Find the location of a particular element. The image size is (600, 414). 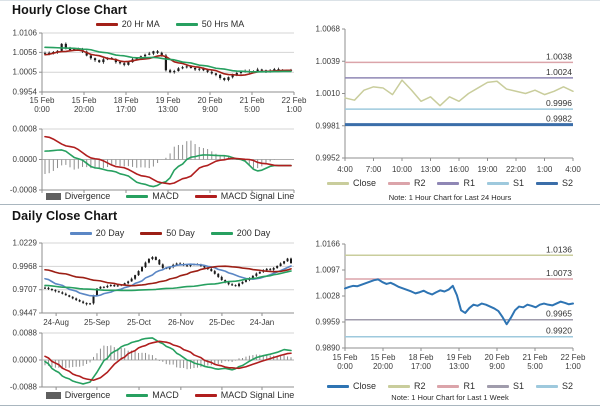

svg-text: 1.0005 is located at coordinates (25, 72).